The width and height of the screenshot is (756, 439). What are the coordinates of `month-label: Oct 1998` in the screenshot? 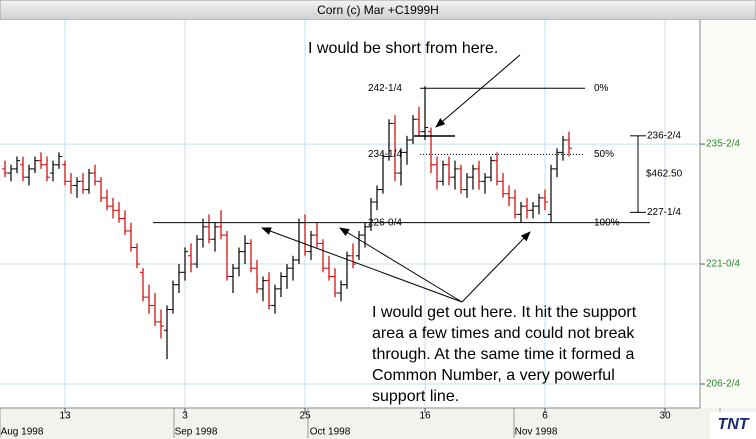 It's located at (330, 432).